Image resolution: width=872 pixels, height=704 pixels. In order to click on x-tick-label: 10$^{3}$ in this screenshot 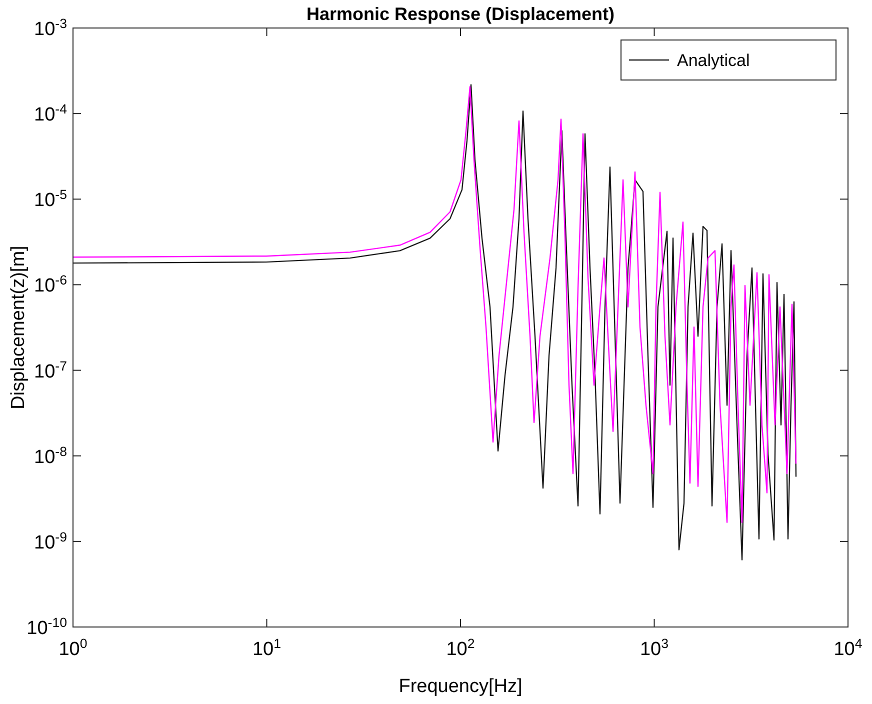, I will do `click(654, 648)`.